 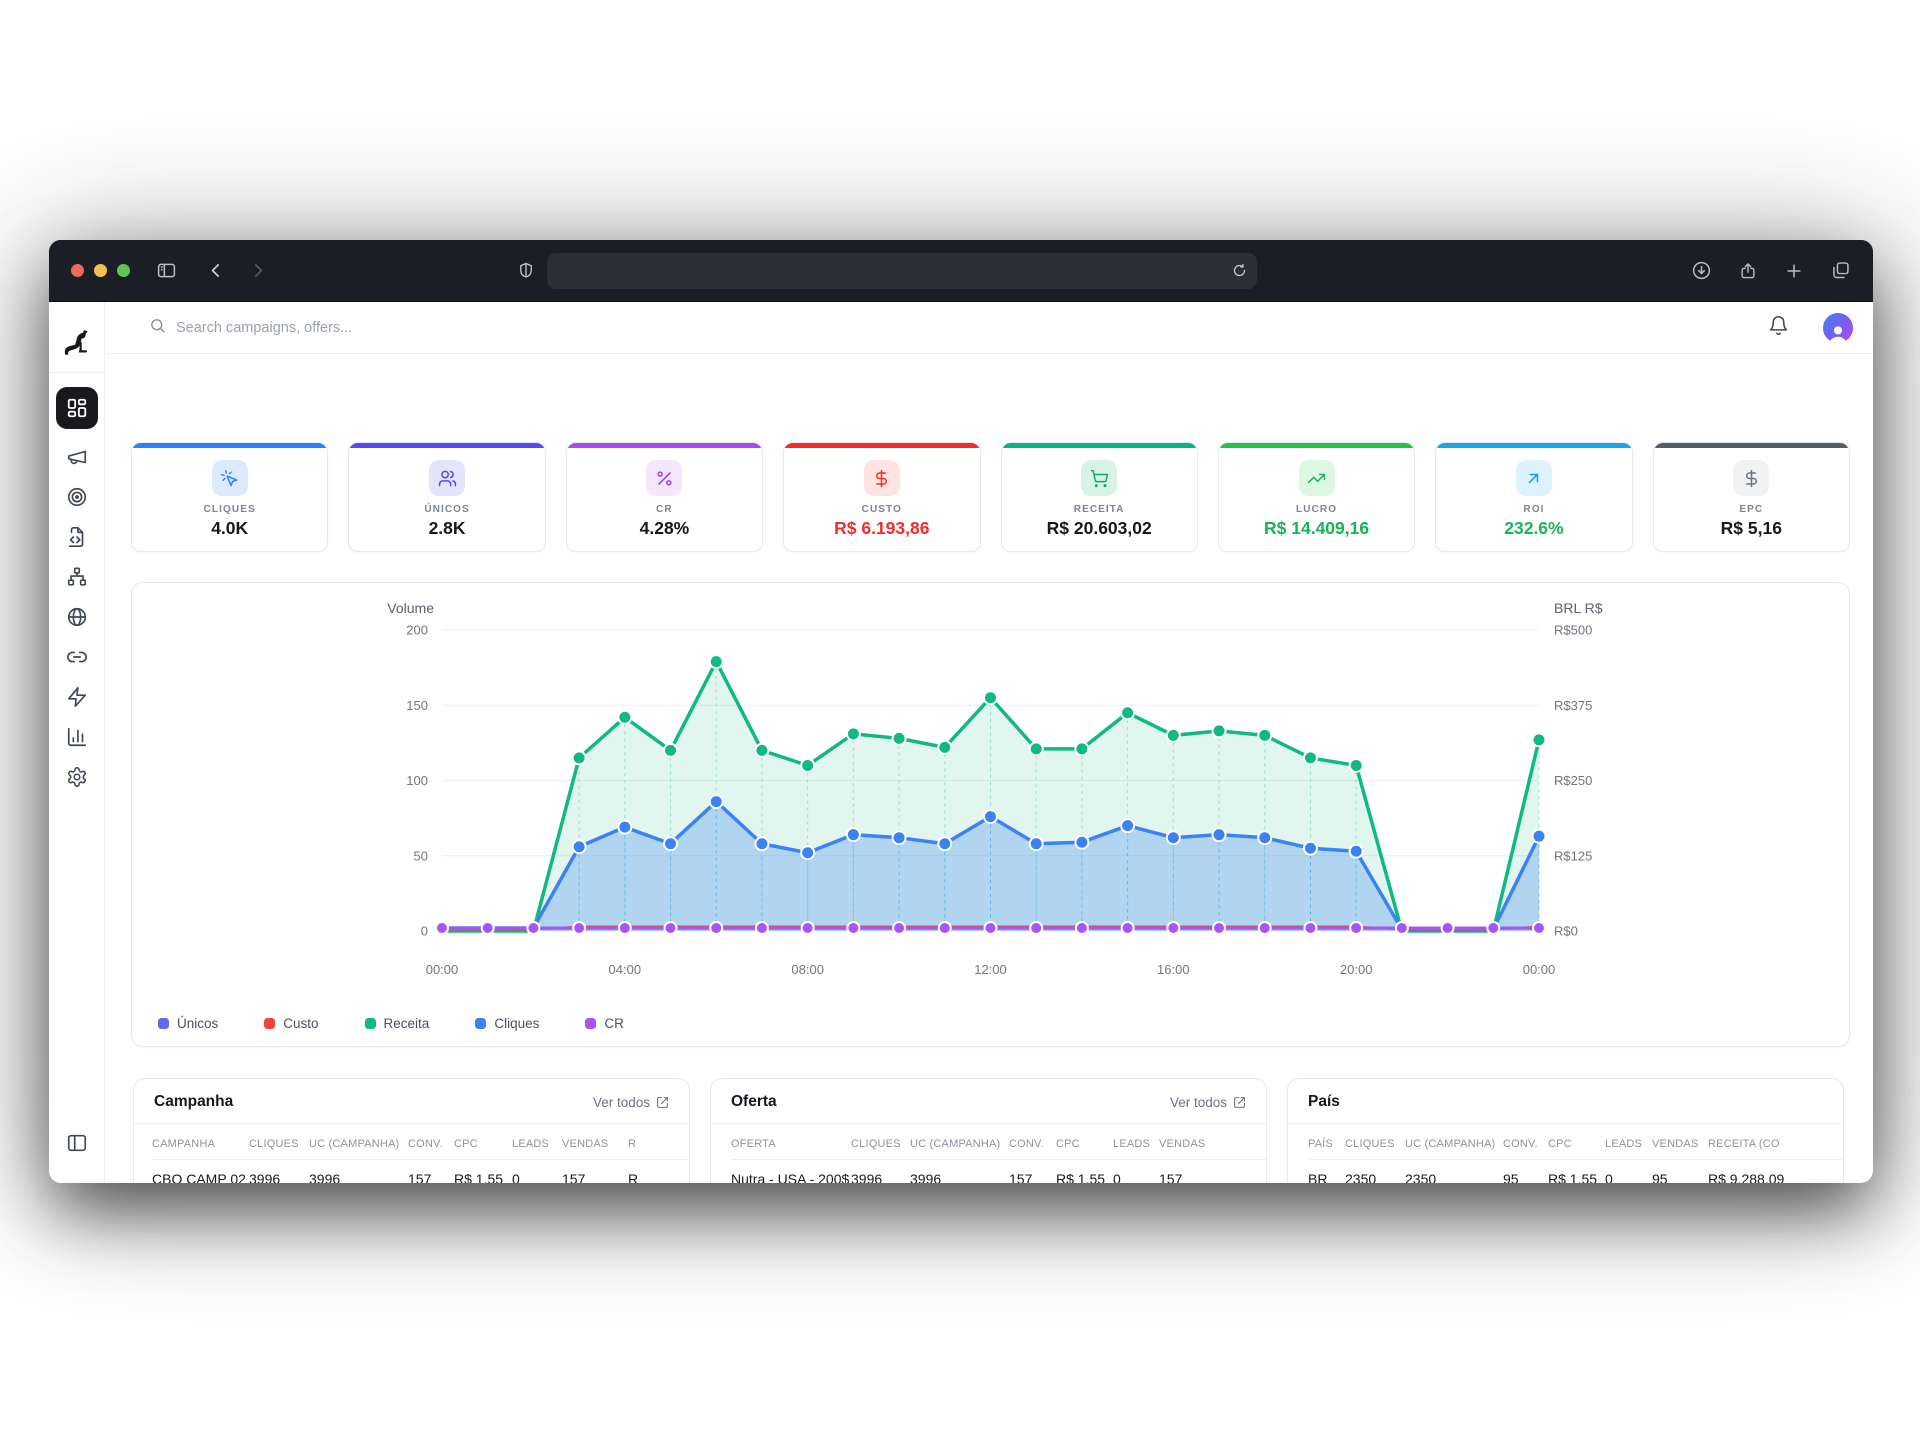 What do you see at coordinates (881, 509) in the screenshot?
I see `metric-label: CUSTO` at bounding box center [881, 509].